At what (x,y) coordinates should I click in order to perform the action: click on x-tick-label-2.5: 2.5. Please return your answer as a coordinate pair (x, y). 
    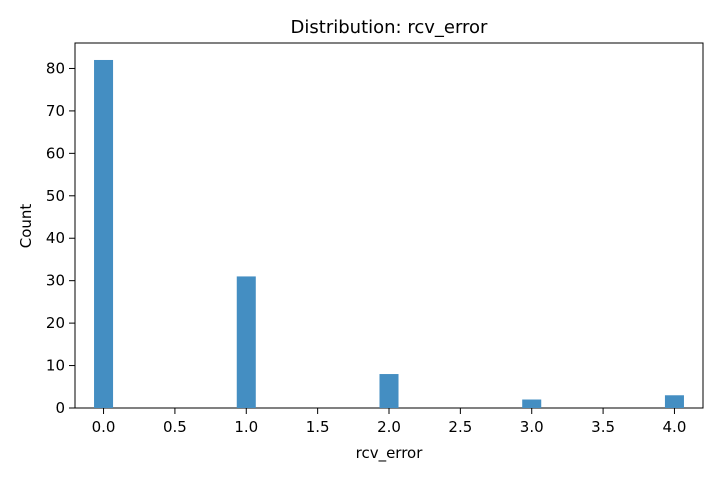
    Looking at the image, I should click on (460, 427).